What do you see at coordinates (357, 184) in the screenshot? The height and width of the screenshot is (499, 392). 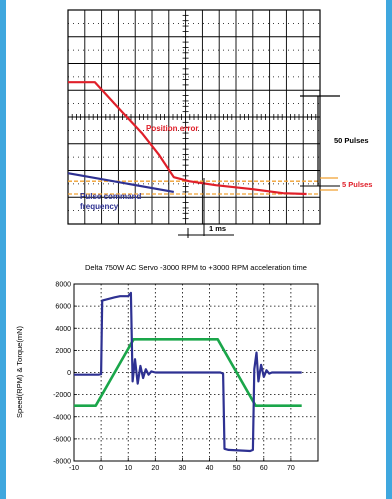 I see `five-pulses-label: 5 Pulses` at bounding box center [357, 184].